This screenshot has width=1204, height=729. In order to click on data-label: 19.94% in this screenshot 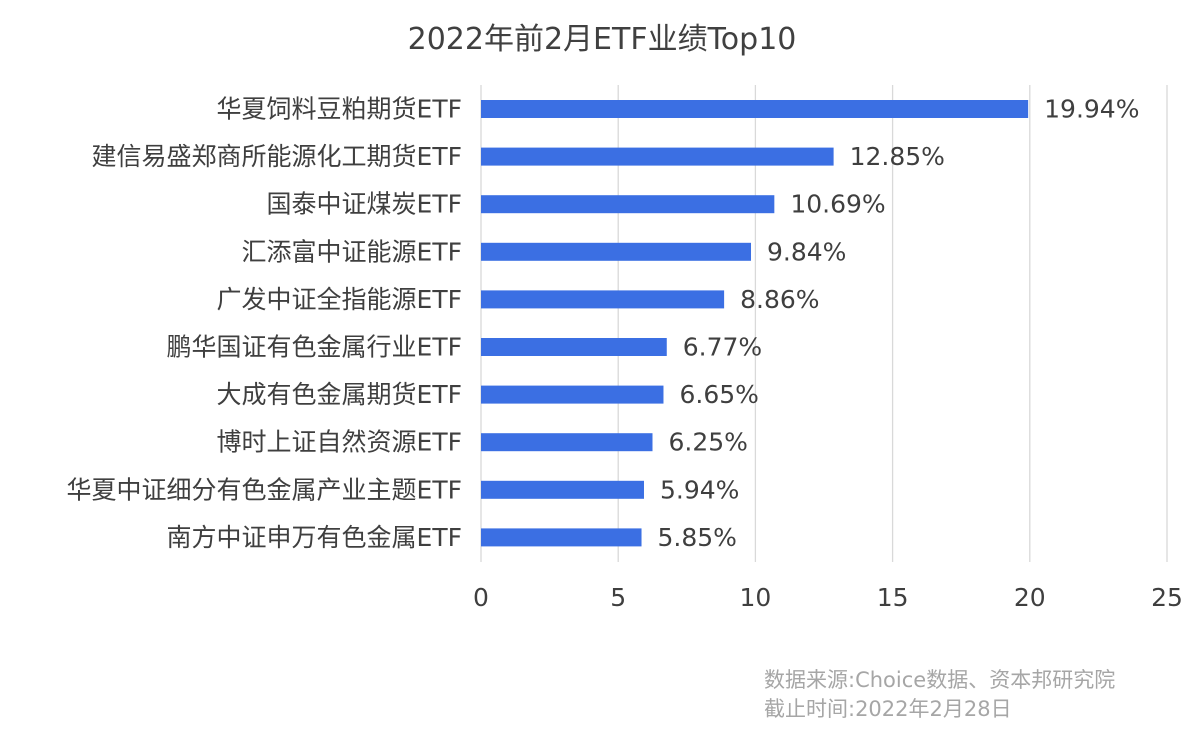, I will do `click(1091, 109)`.